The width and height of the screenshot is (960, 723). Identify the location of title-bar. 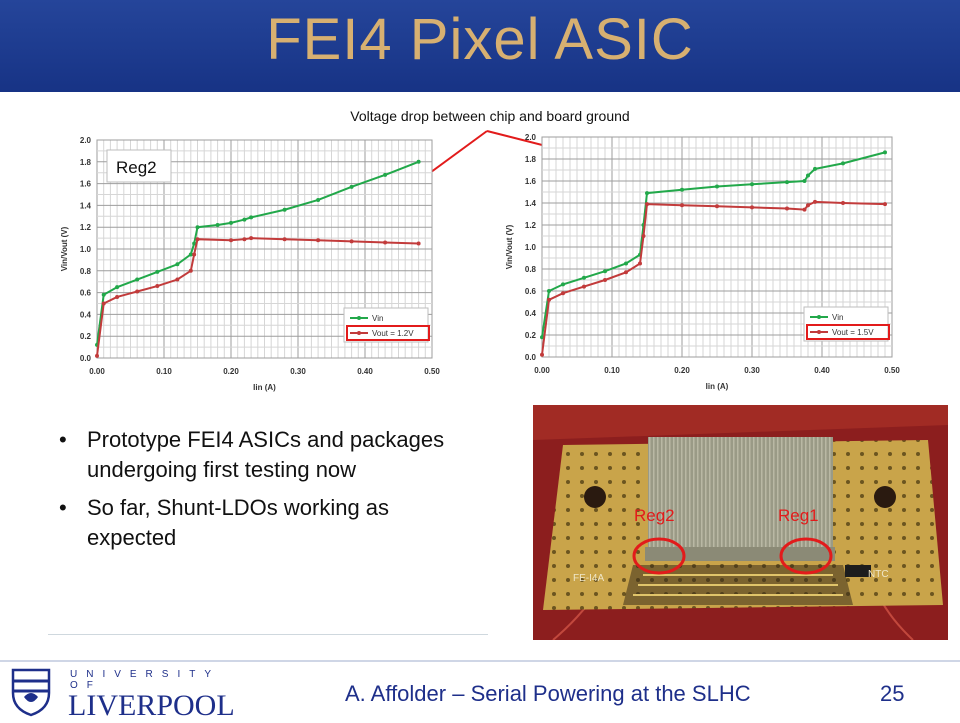
(480, 46).